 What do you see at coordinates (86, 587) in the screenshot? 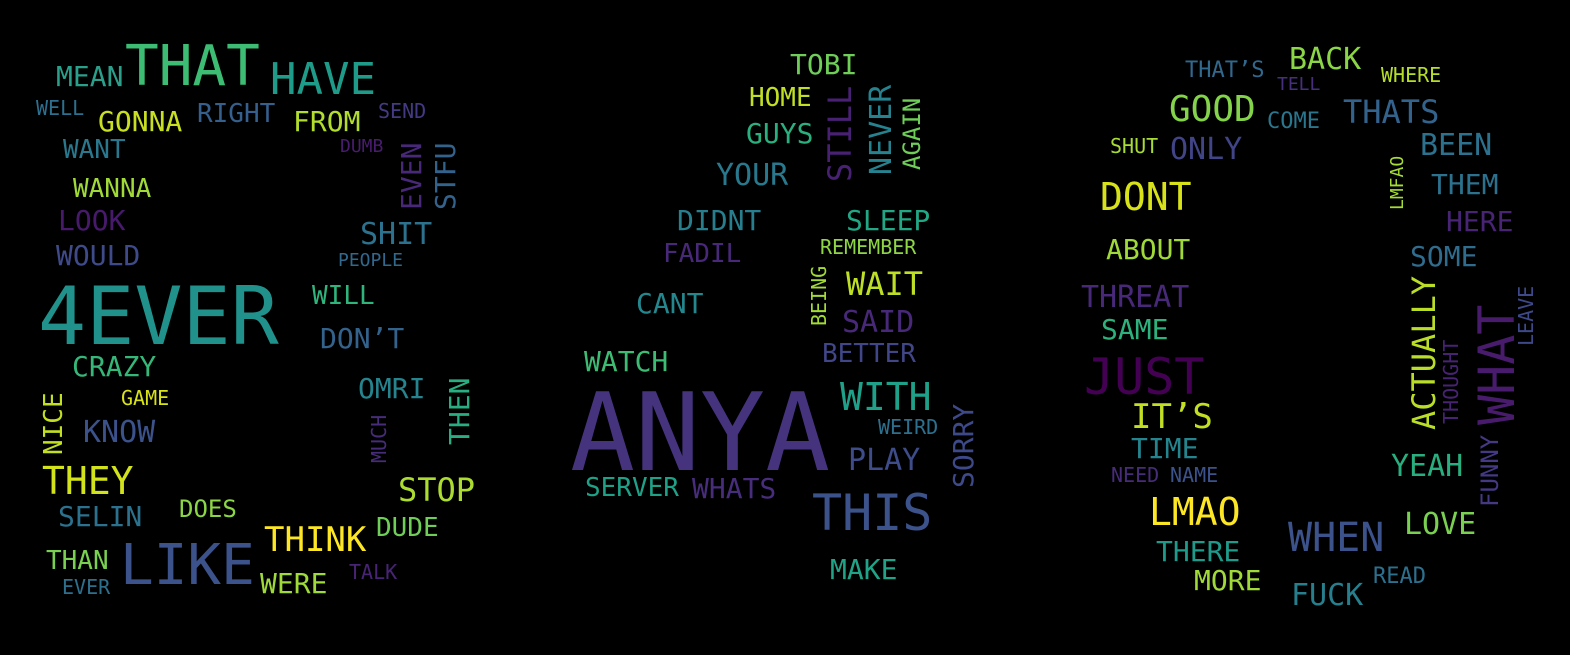
I see `word-ever: EVER` at bounding box center [86, 587].